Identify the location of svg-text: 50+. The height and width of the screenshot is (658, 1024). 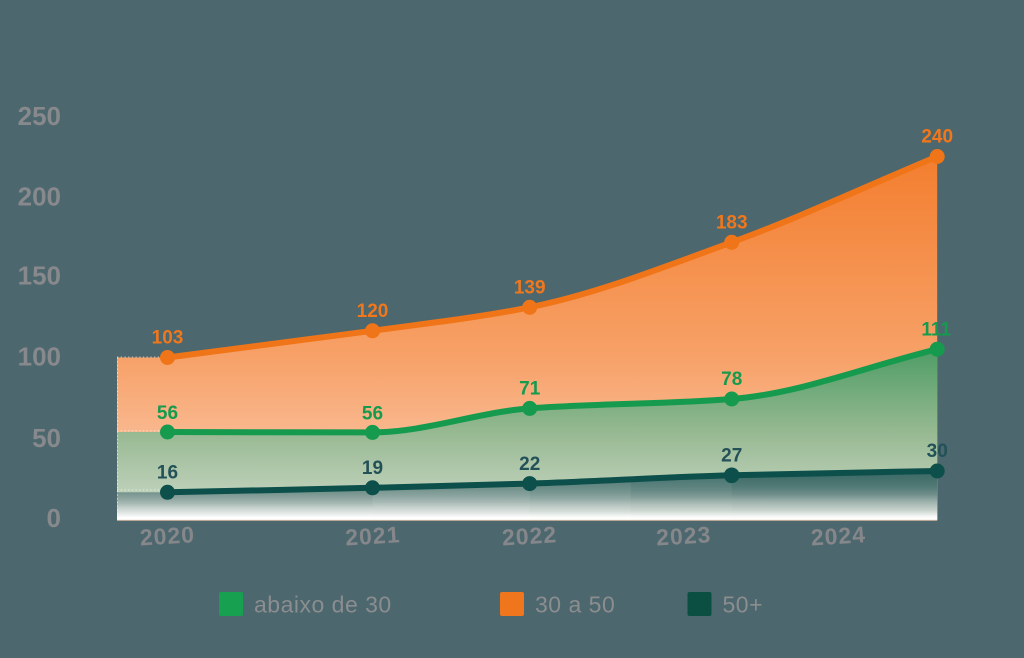
(743, 604).